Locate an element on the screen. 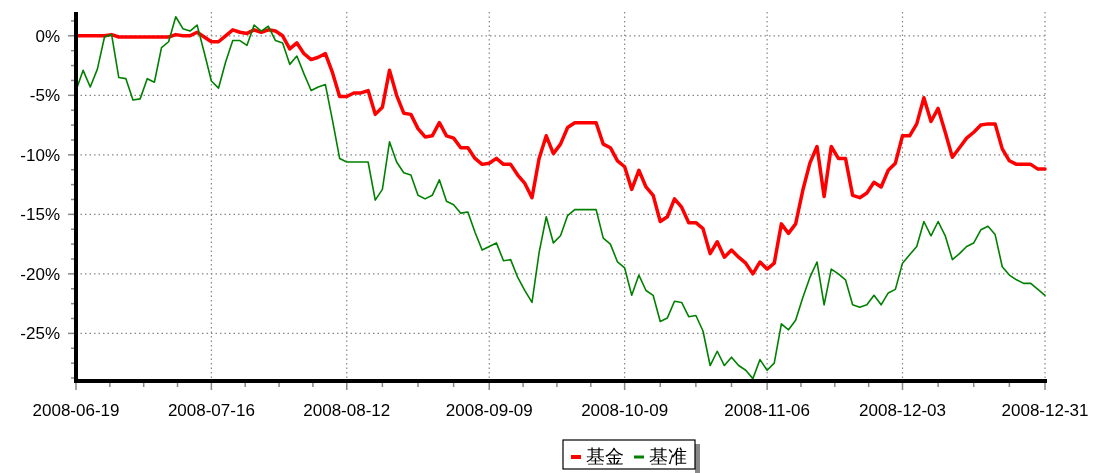  x-tick-label: 2008-12-03 is located at coordinates (902, 410).